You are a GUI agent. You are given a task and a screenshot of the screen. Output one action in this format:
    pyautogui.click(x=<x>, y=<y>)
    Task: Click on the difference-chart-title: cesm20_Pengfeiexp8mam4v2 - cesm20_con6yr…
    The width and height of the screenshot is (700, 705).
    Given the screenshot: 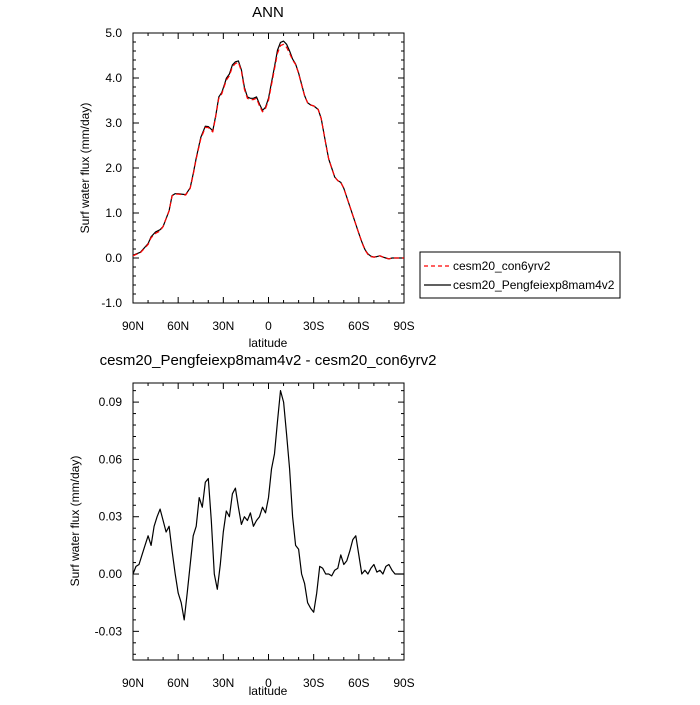 What is the action you would take?
    pyautogui.click(x=268, y=360)
    